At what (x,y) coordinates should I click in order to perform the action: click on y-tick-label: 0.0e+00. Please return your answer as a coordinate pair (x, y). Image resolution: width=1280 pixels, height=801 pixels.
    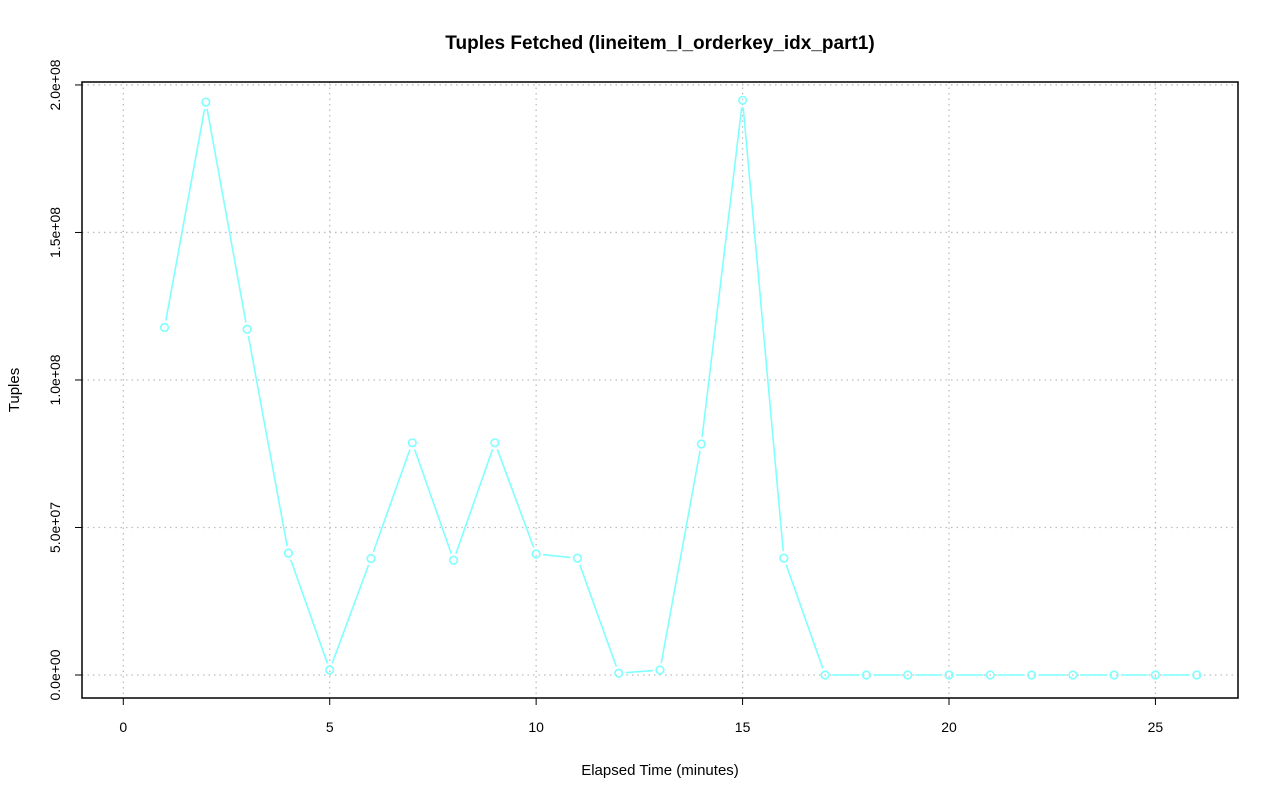
    Looking at the image, I should click on (55, 674).